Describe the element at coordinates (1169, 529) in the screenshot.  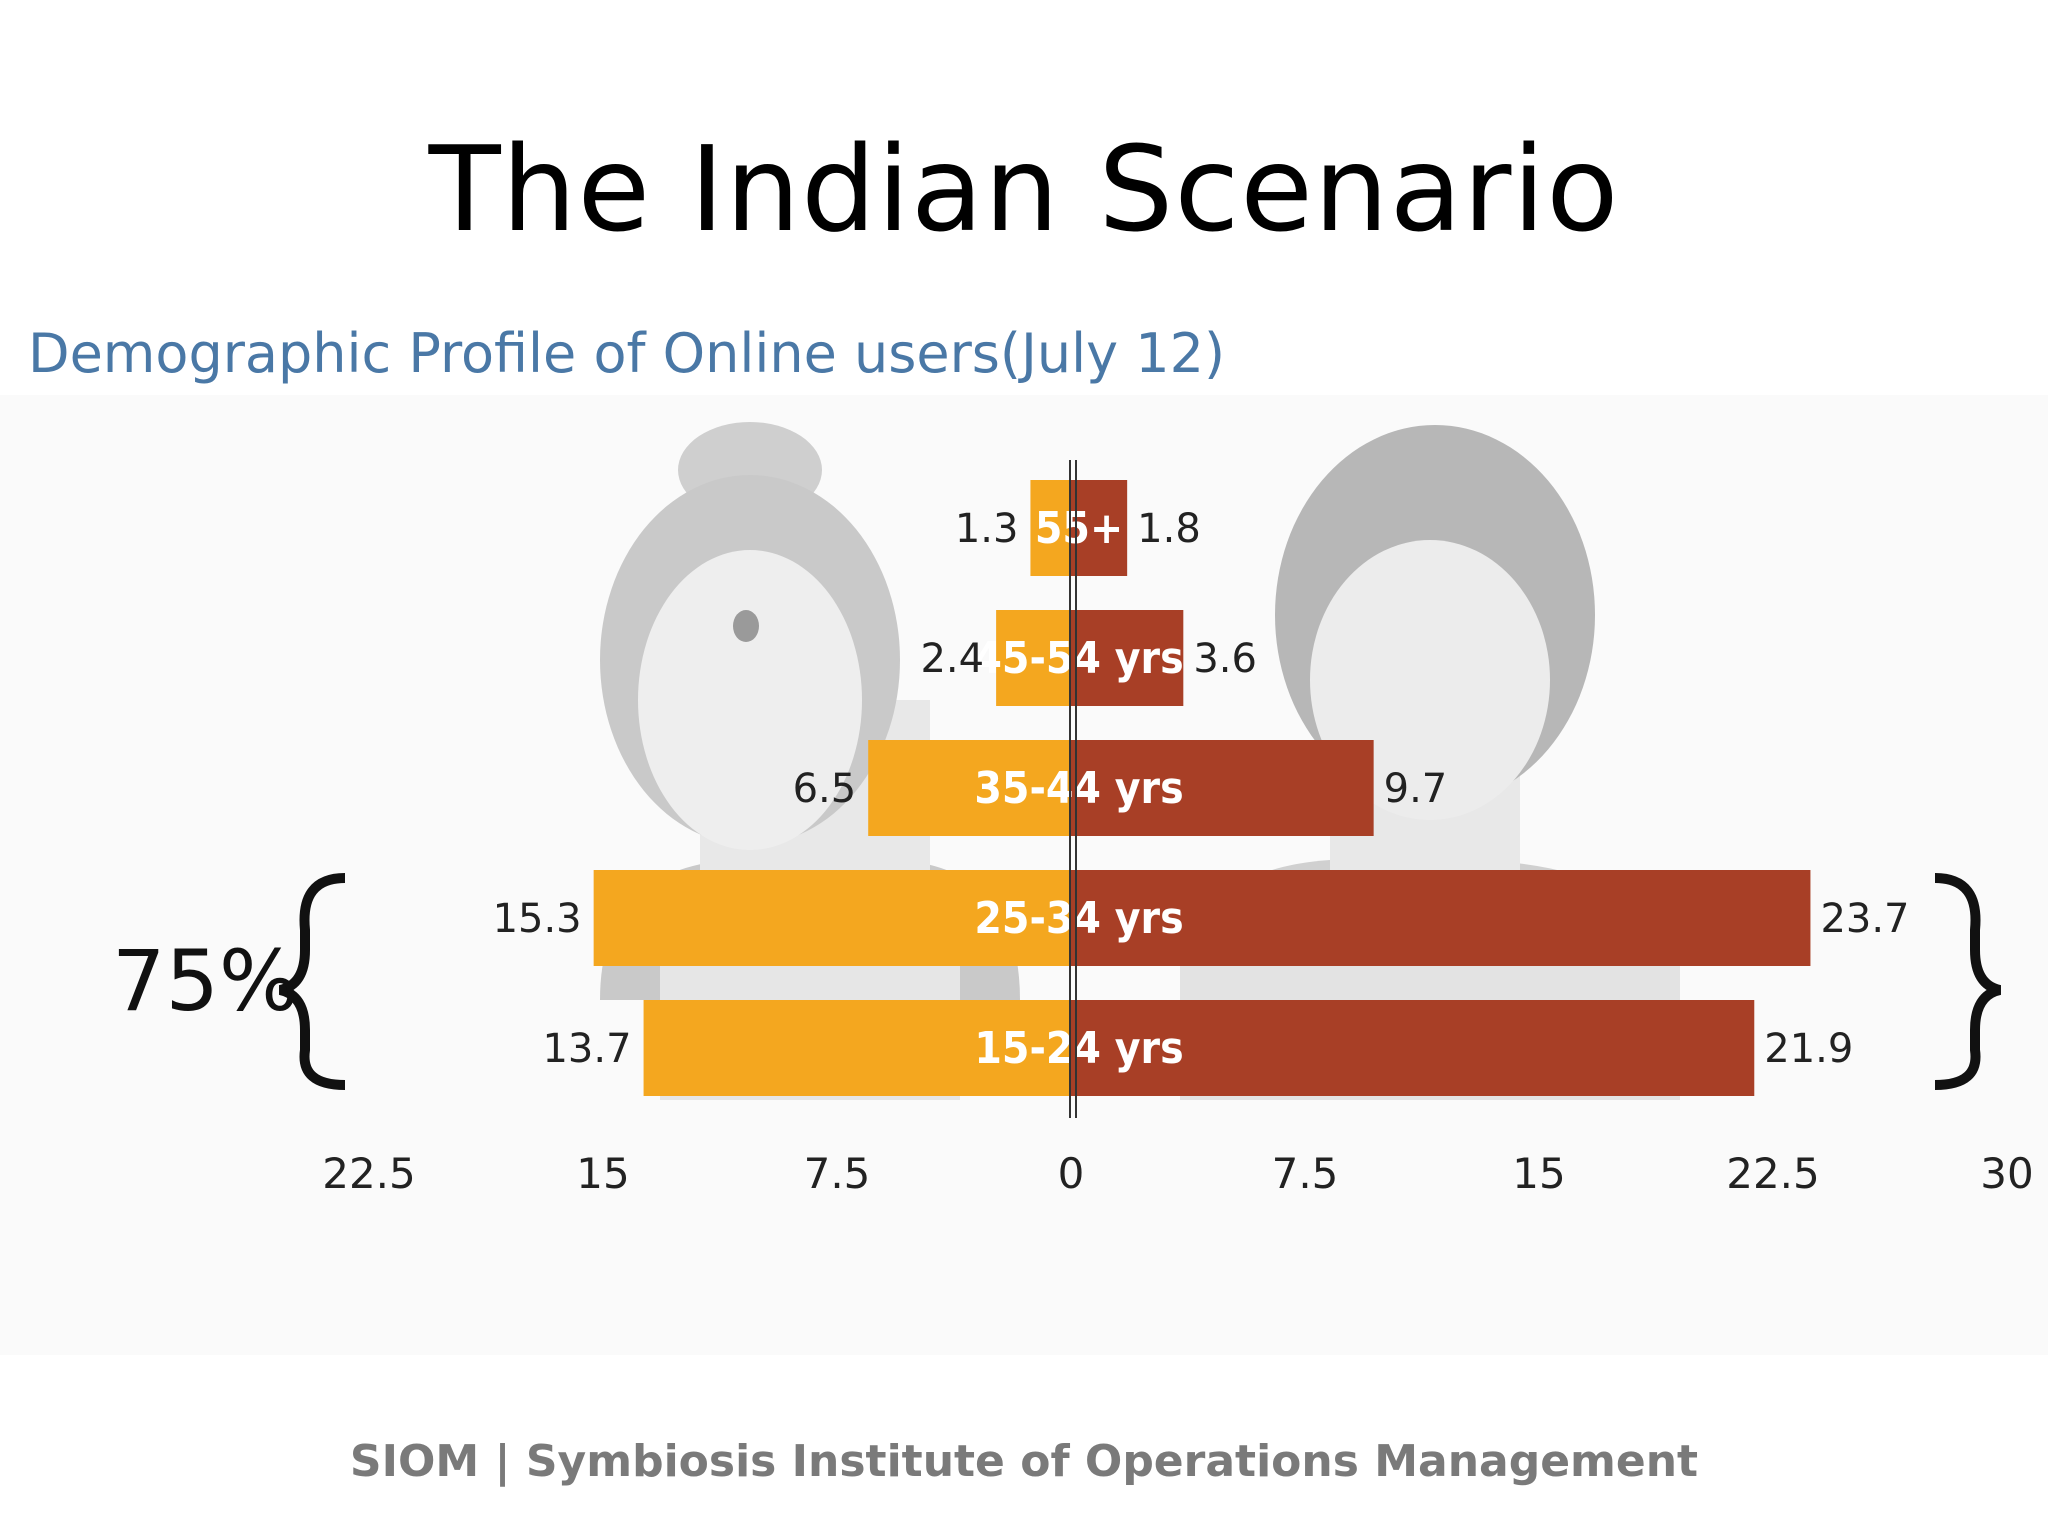
I see `value-label-right: 1.8` at that location.